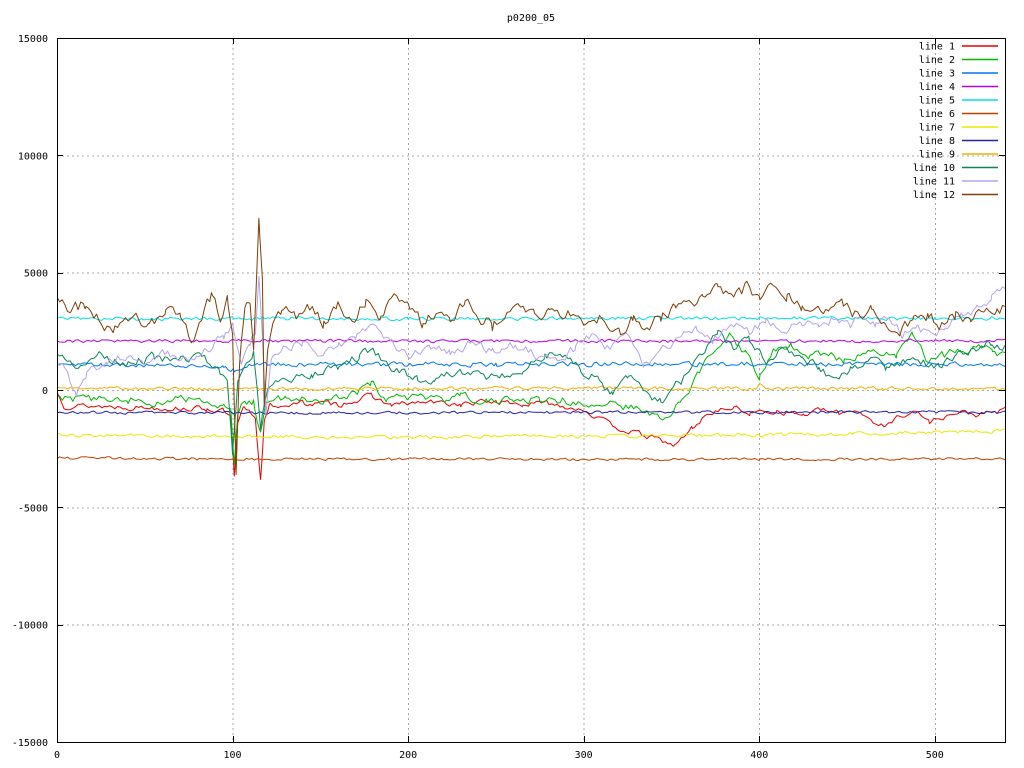 The width and height of the screenshot is (1024, 768). I want to click on legend-item-line-12: line 12, so click(955, 195).